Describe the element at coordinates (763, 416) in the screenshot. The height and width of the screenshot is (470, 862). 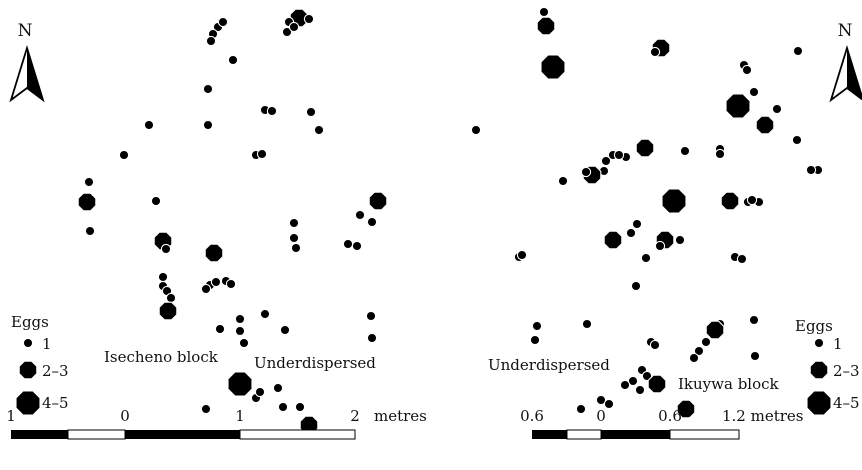
I see `scale-tick-label: 1.2 metres` at that location.